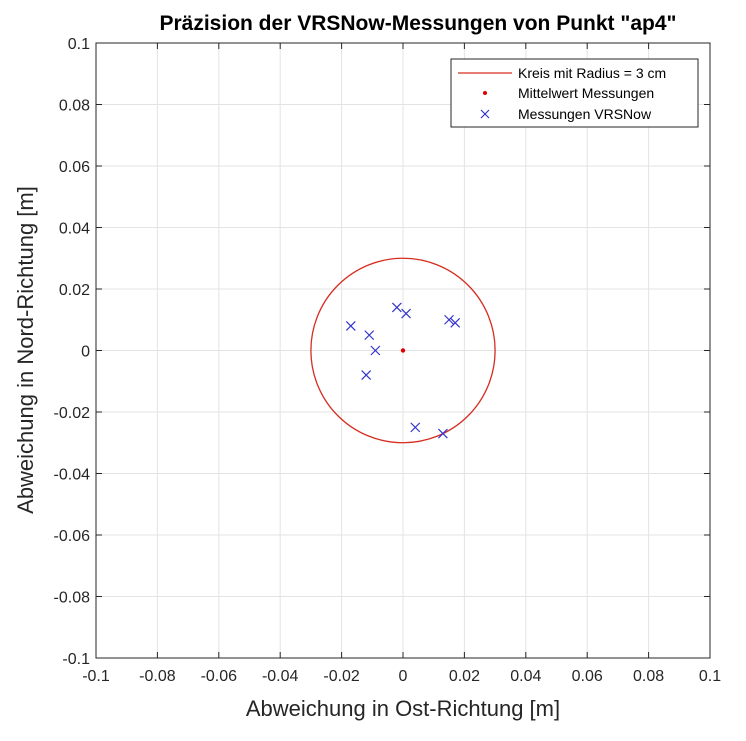  I want to click on x-tick-label: 0.08, so click(648, 676).